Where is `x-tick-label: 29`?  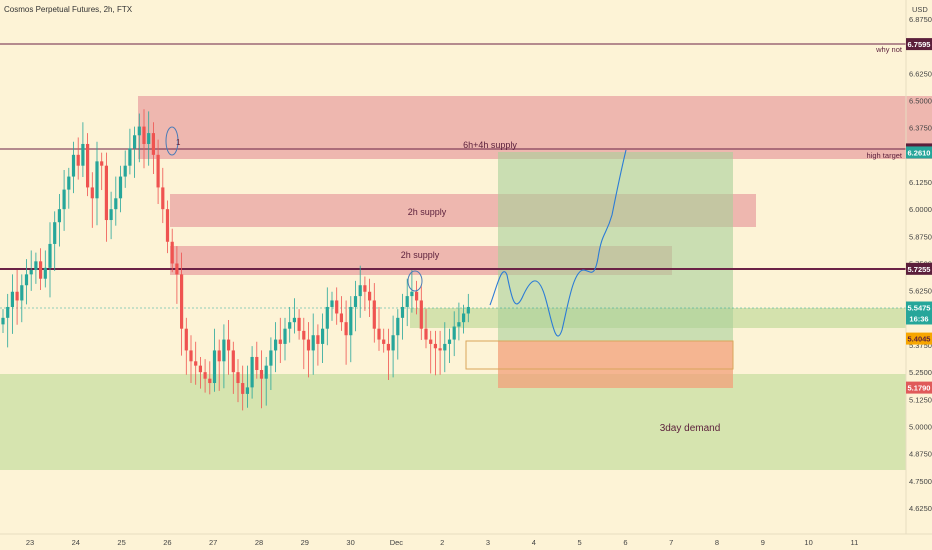 x-tick-label: 29 is located at coordinates (305, 542).